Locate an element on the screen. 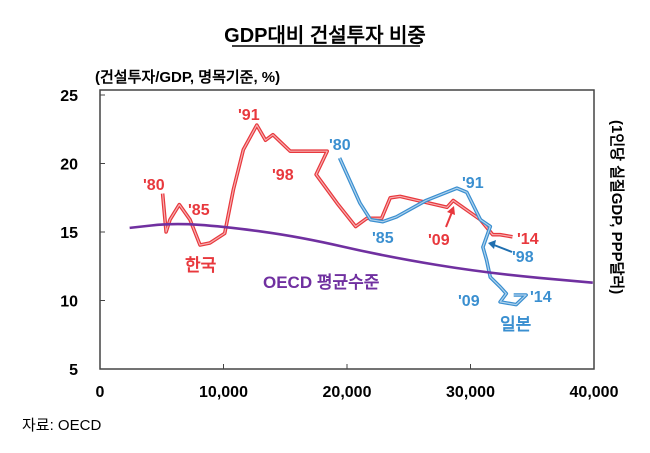 Image resolution: width=650 pixels, height=453 pixels. x-tick-label: 0 is located at coordinates (100, 392).